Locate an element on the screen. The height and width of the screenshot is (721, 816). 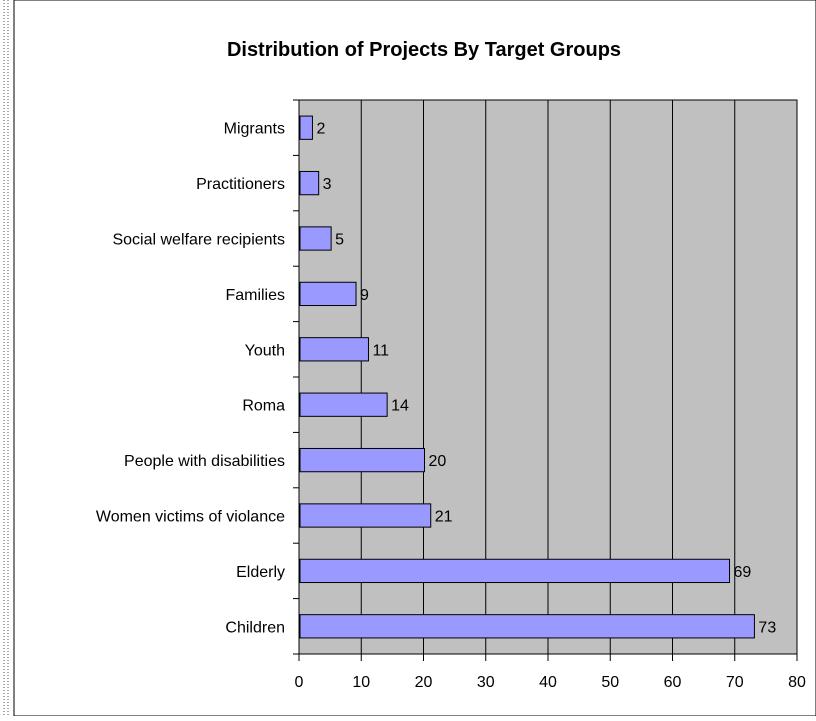
data-label: 21 is located at coordinates (444, 517).